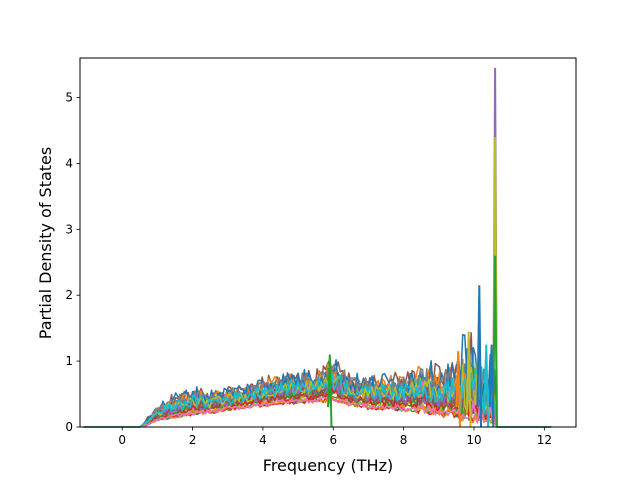  I want to click on y-tick-label: 3, so click(69, 229).